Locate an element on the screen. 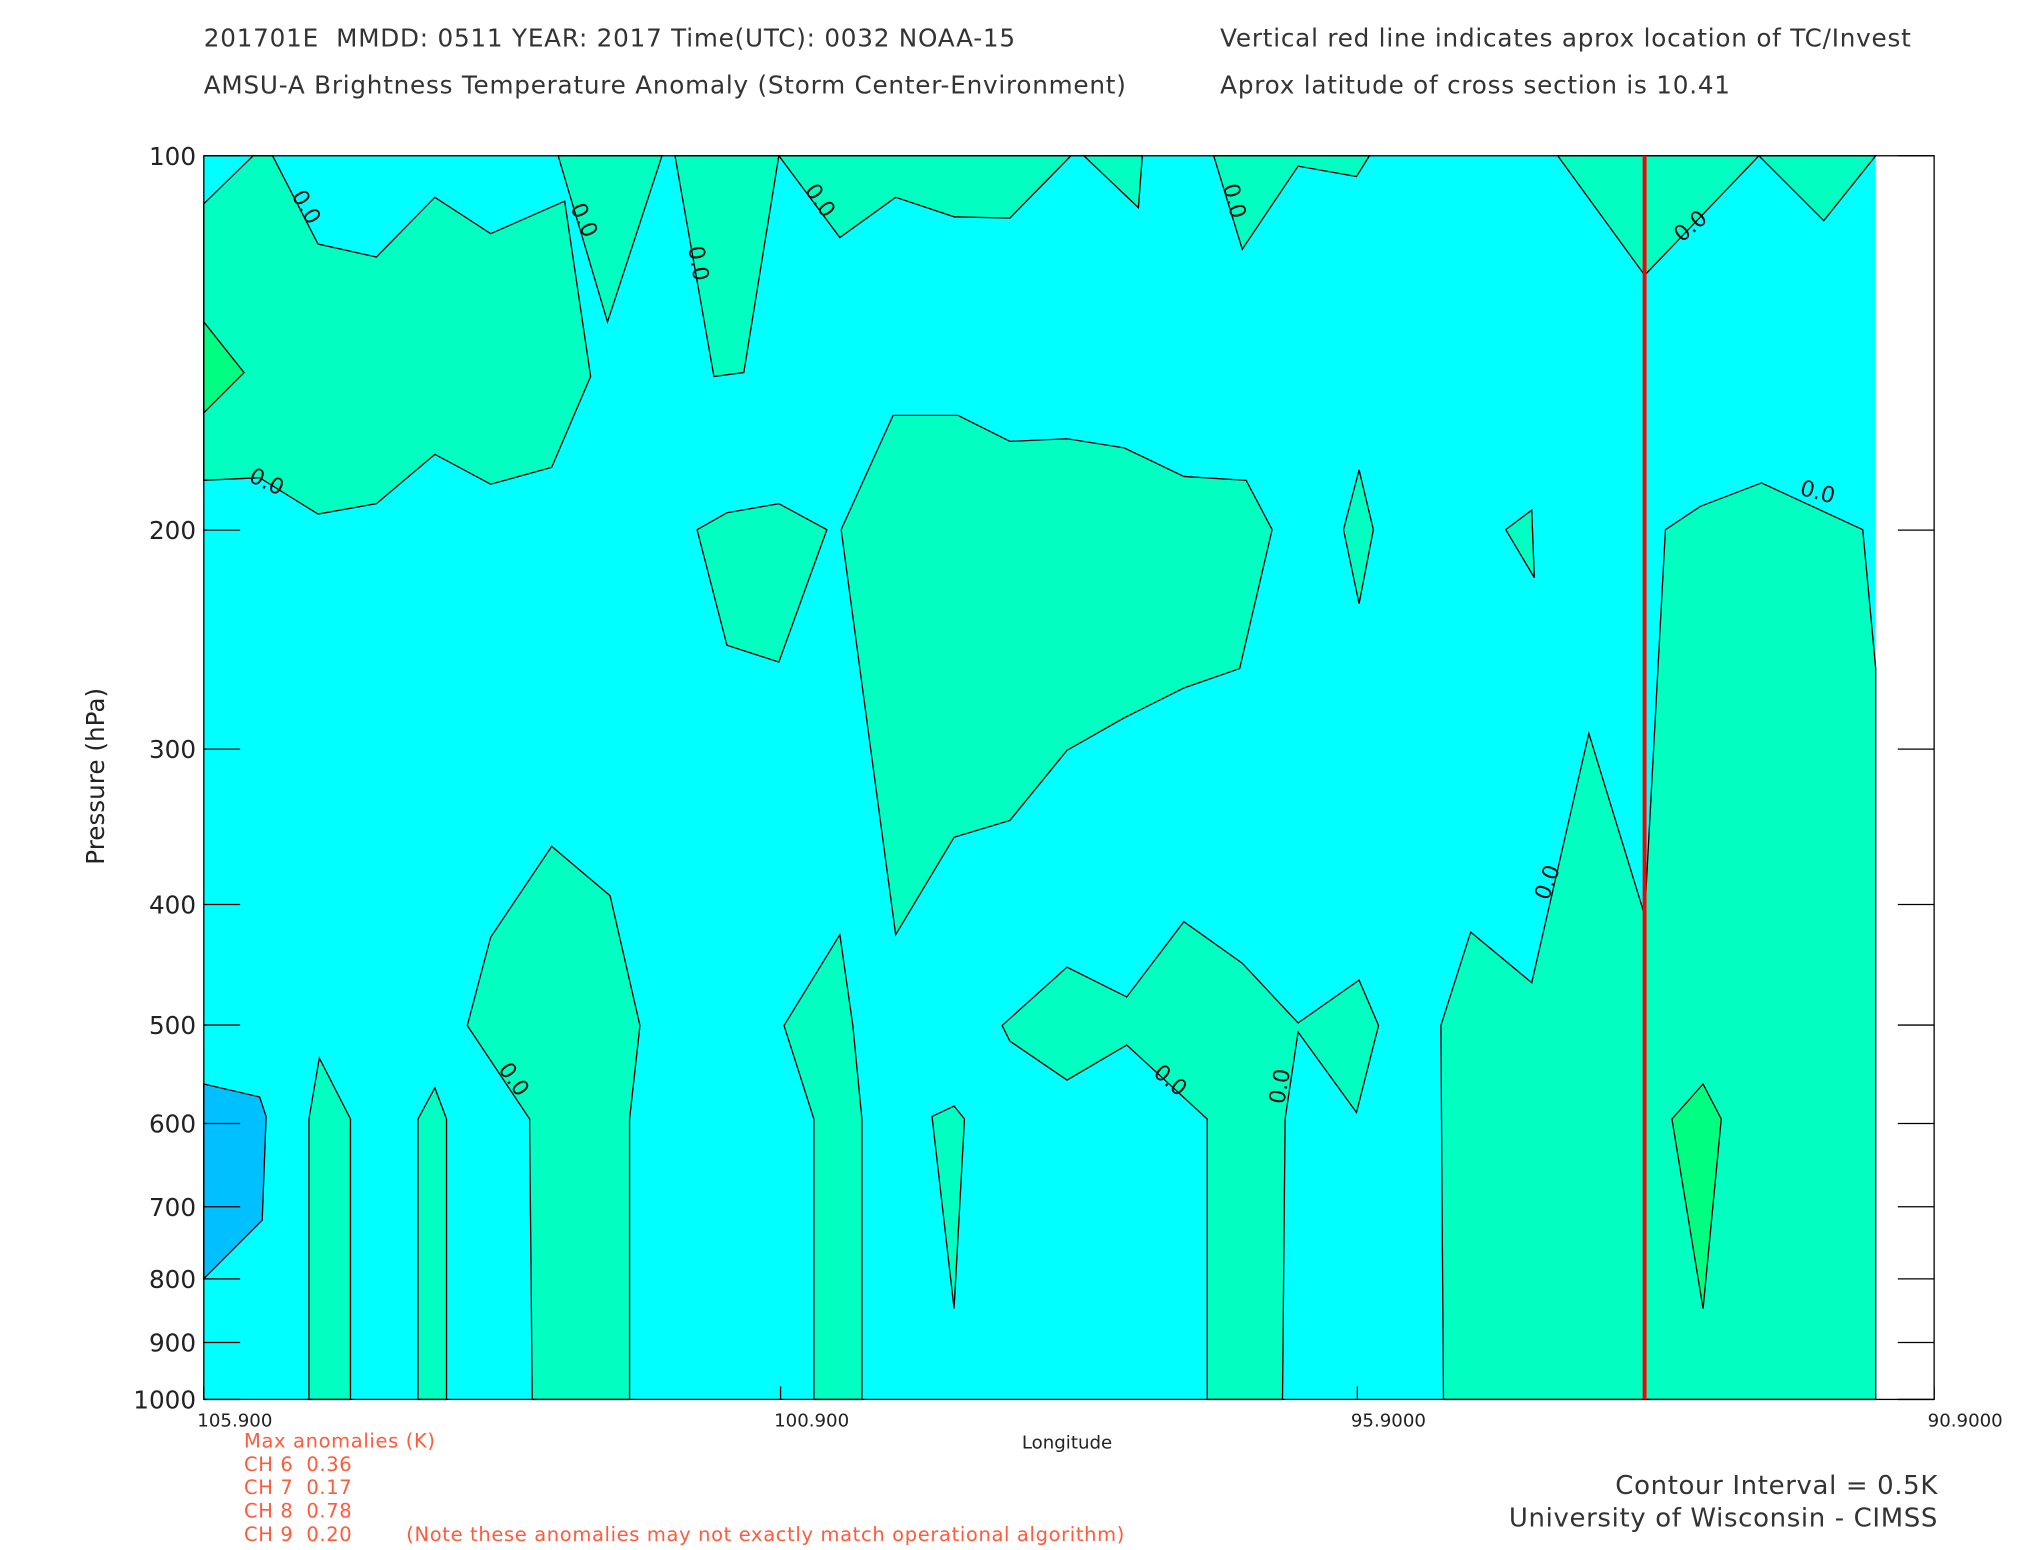  x-tick-label: 105.900 is located at coordinates (234, 1421).